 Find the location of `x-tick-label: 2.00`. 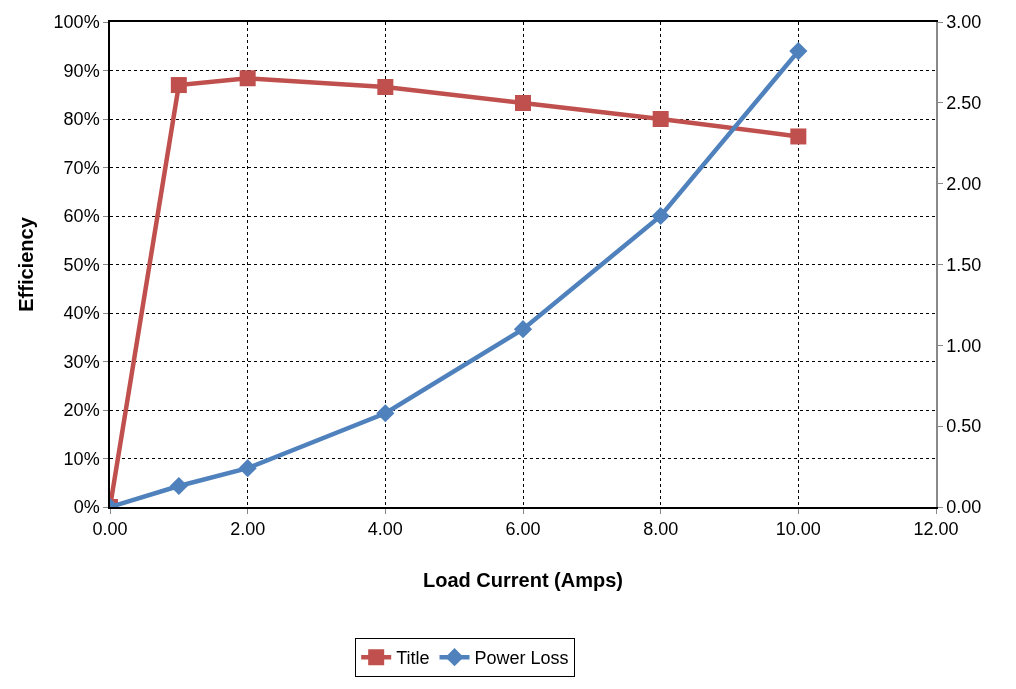

x-tick-label: 2.00 is located at coordinates (248, 529).